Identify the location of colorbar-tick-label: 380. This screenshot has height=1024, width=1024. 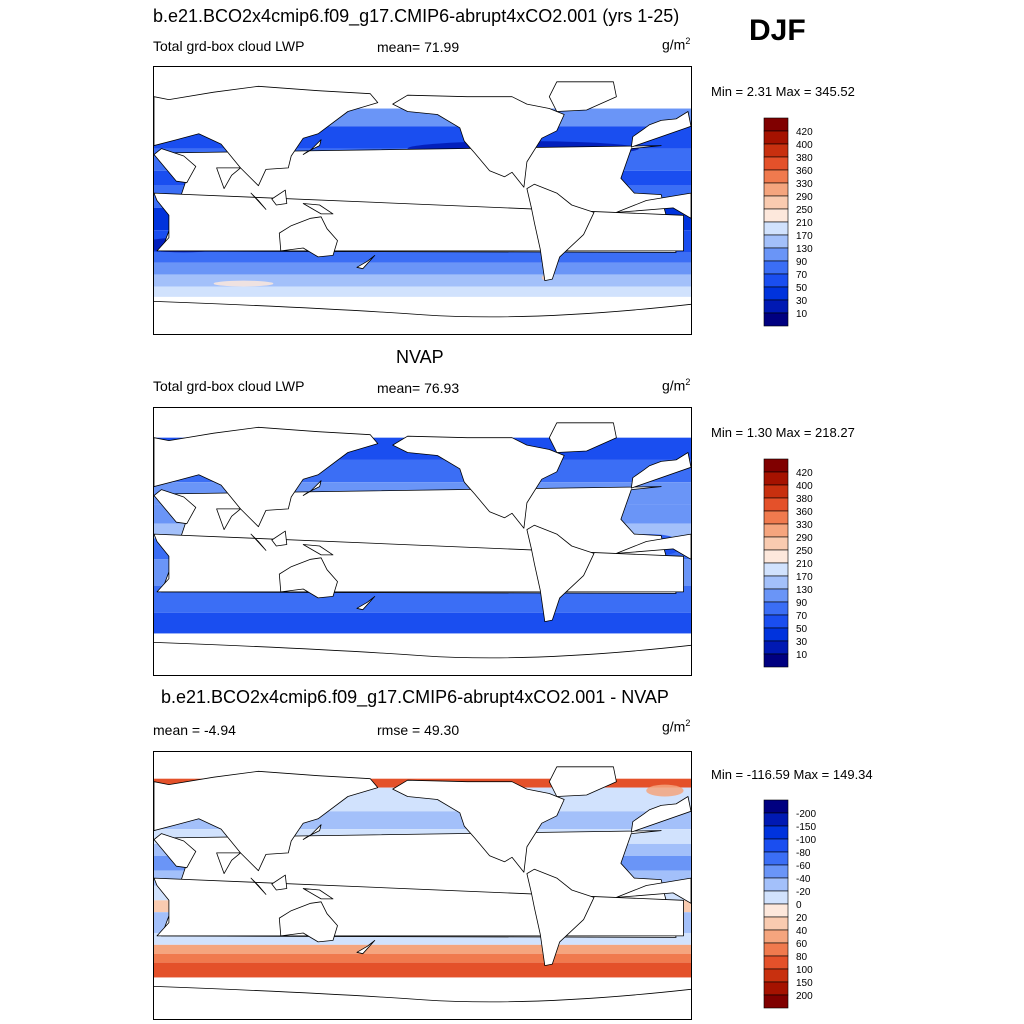
(804, 499).